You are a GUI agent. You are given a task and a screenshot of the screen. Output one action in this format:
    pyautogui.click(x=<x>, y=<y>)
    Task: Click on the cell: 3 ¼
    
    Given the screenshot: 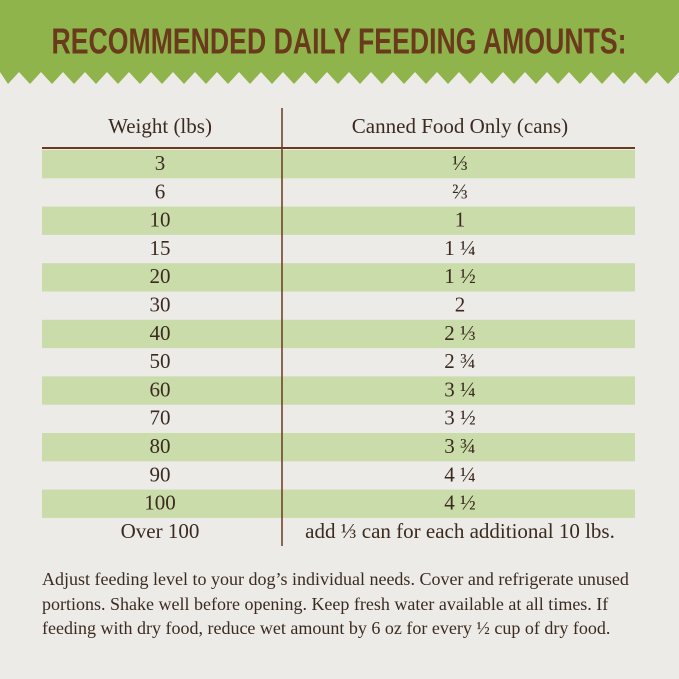 What is the action you would take?
    pyautogui.click(x=460, y=389)
    